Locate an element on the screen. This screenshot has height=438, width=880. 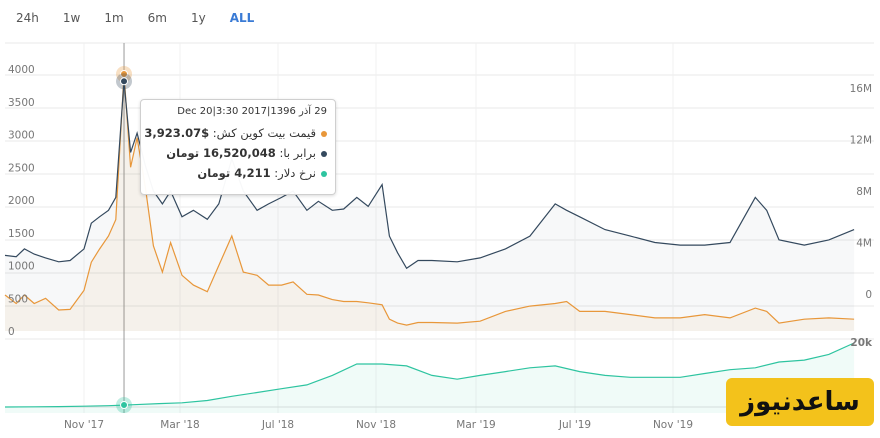
y-left-tick: 0 is located at coordinates (11, 332).